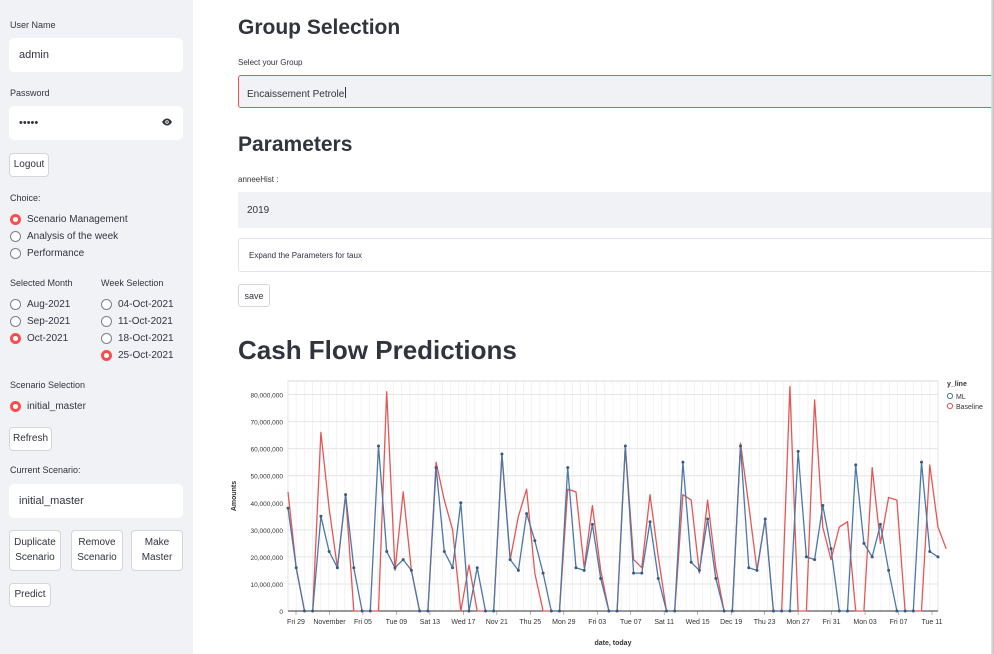 The image size is (994, 654). What do you see at coordinates (765, 622) in the screenshot?
I see `x-tick-label: Thu 23` at bounding box center [765, 622].